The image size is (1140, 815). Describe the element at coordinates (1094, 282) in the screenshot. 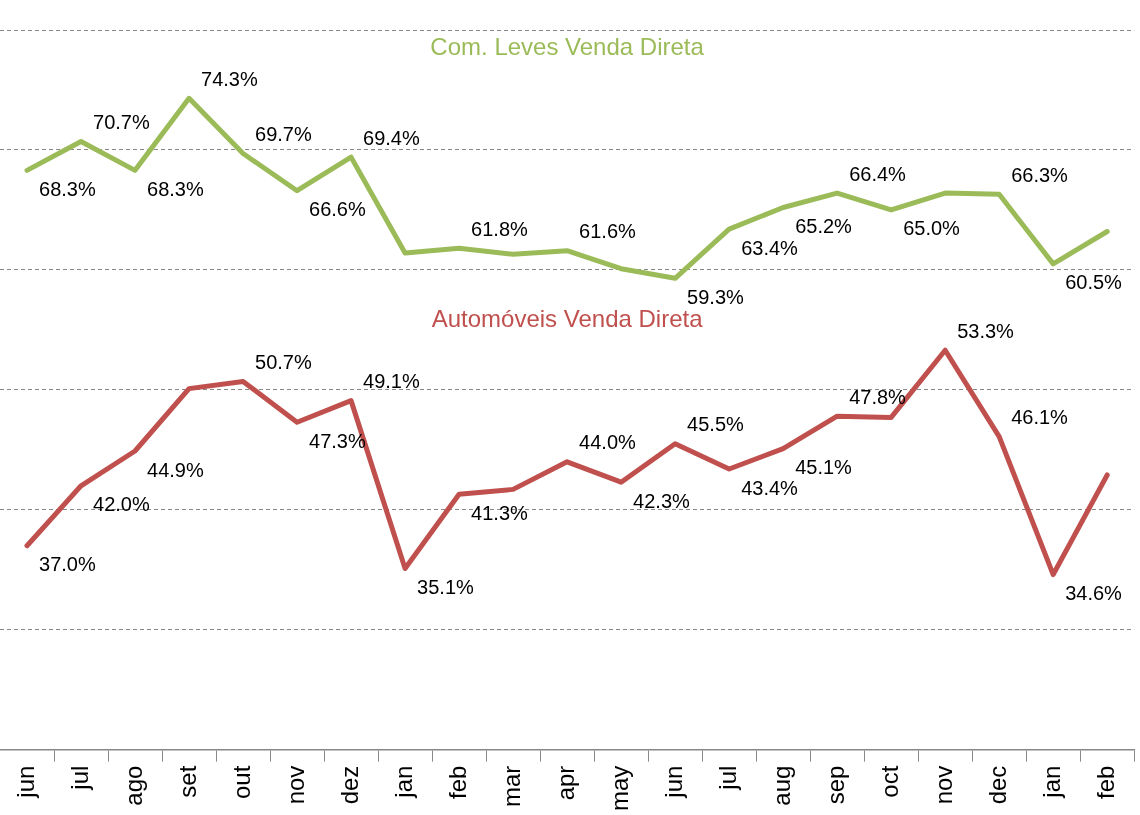

I see `data-label: 60.5%` at that location.